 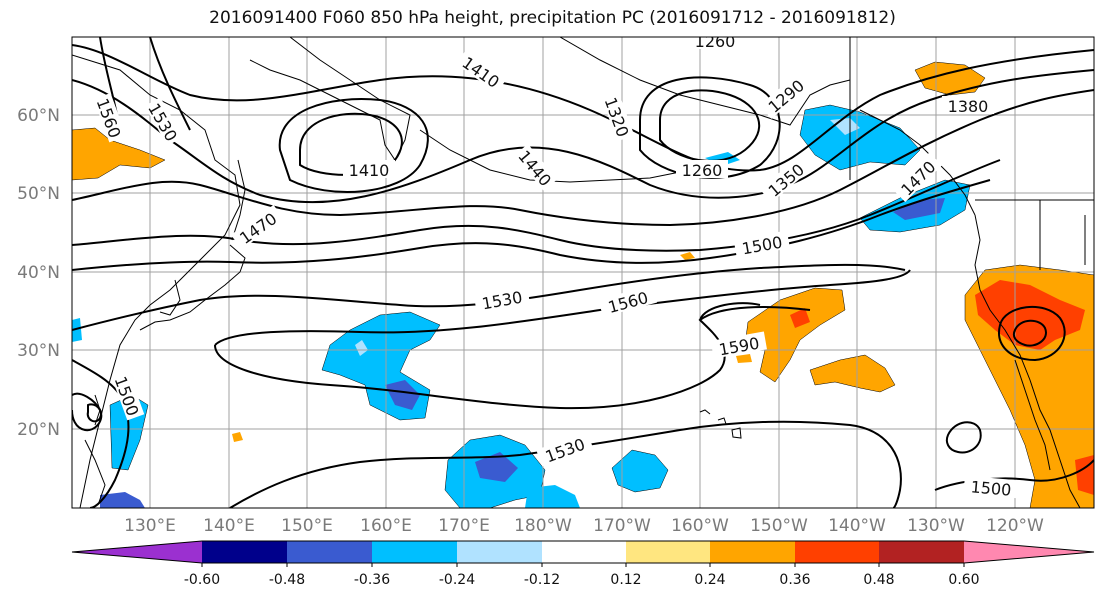 What do you see at coordinates (38, 351) in the screenshot?
I see `lat-label: 30°N` at bounding box center [38, 351].